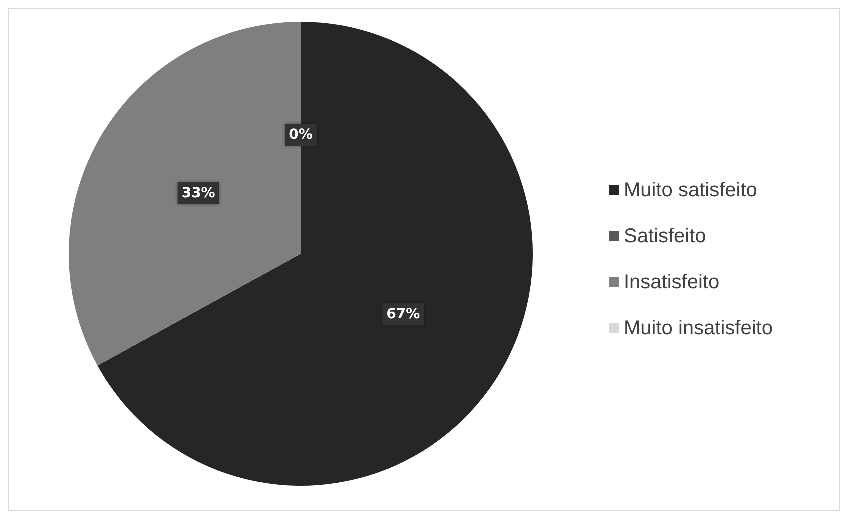  I want to click on data-label: 33%, so click(199, 193).